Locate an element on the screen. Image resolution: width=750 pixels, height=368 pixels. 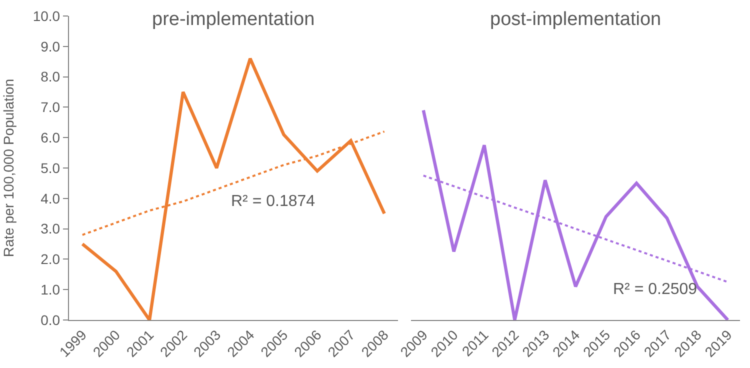
y-tick-label: 9.0 is located at coordinates (50, 46).